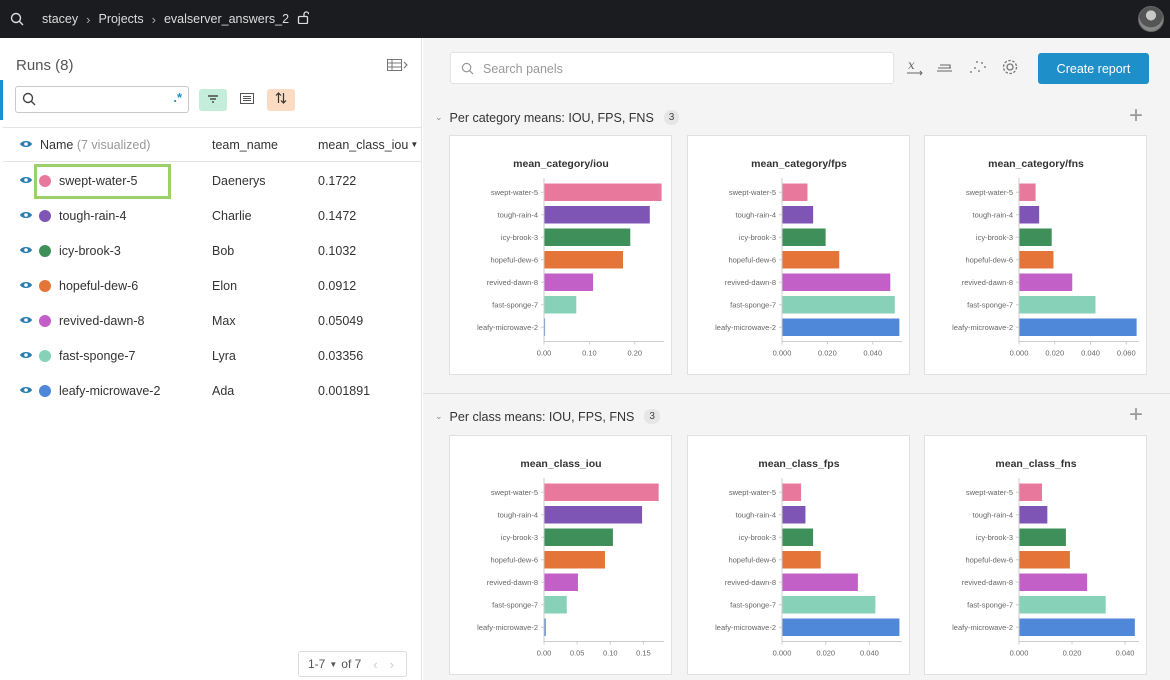 The image size is (1170, 680). I want to click on x-axis-icon: x, so click(915, 69).